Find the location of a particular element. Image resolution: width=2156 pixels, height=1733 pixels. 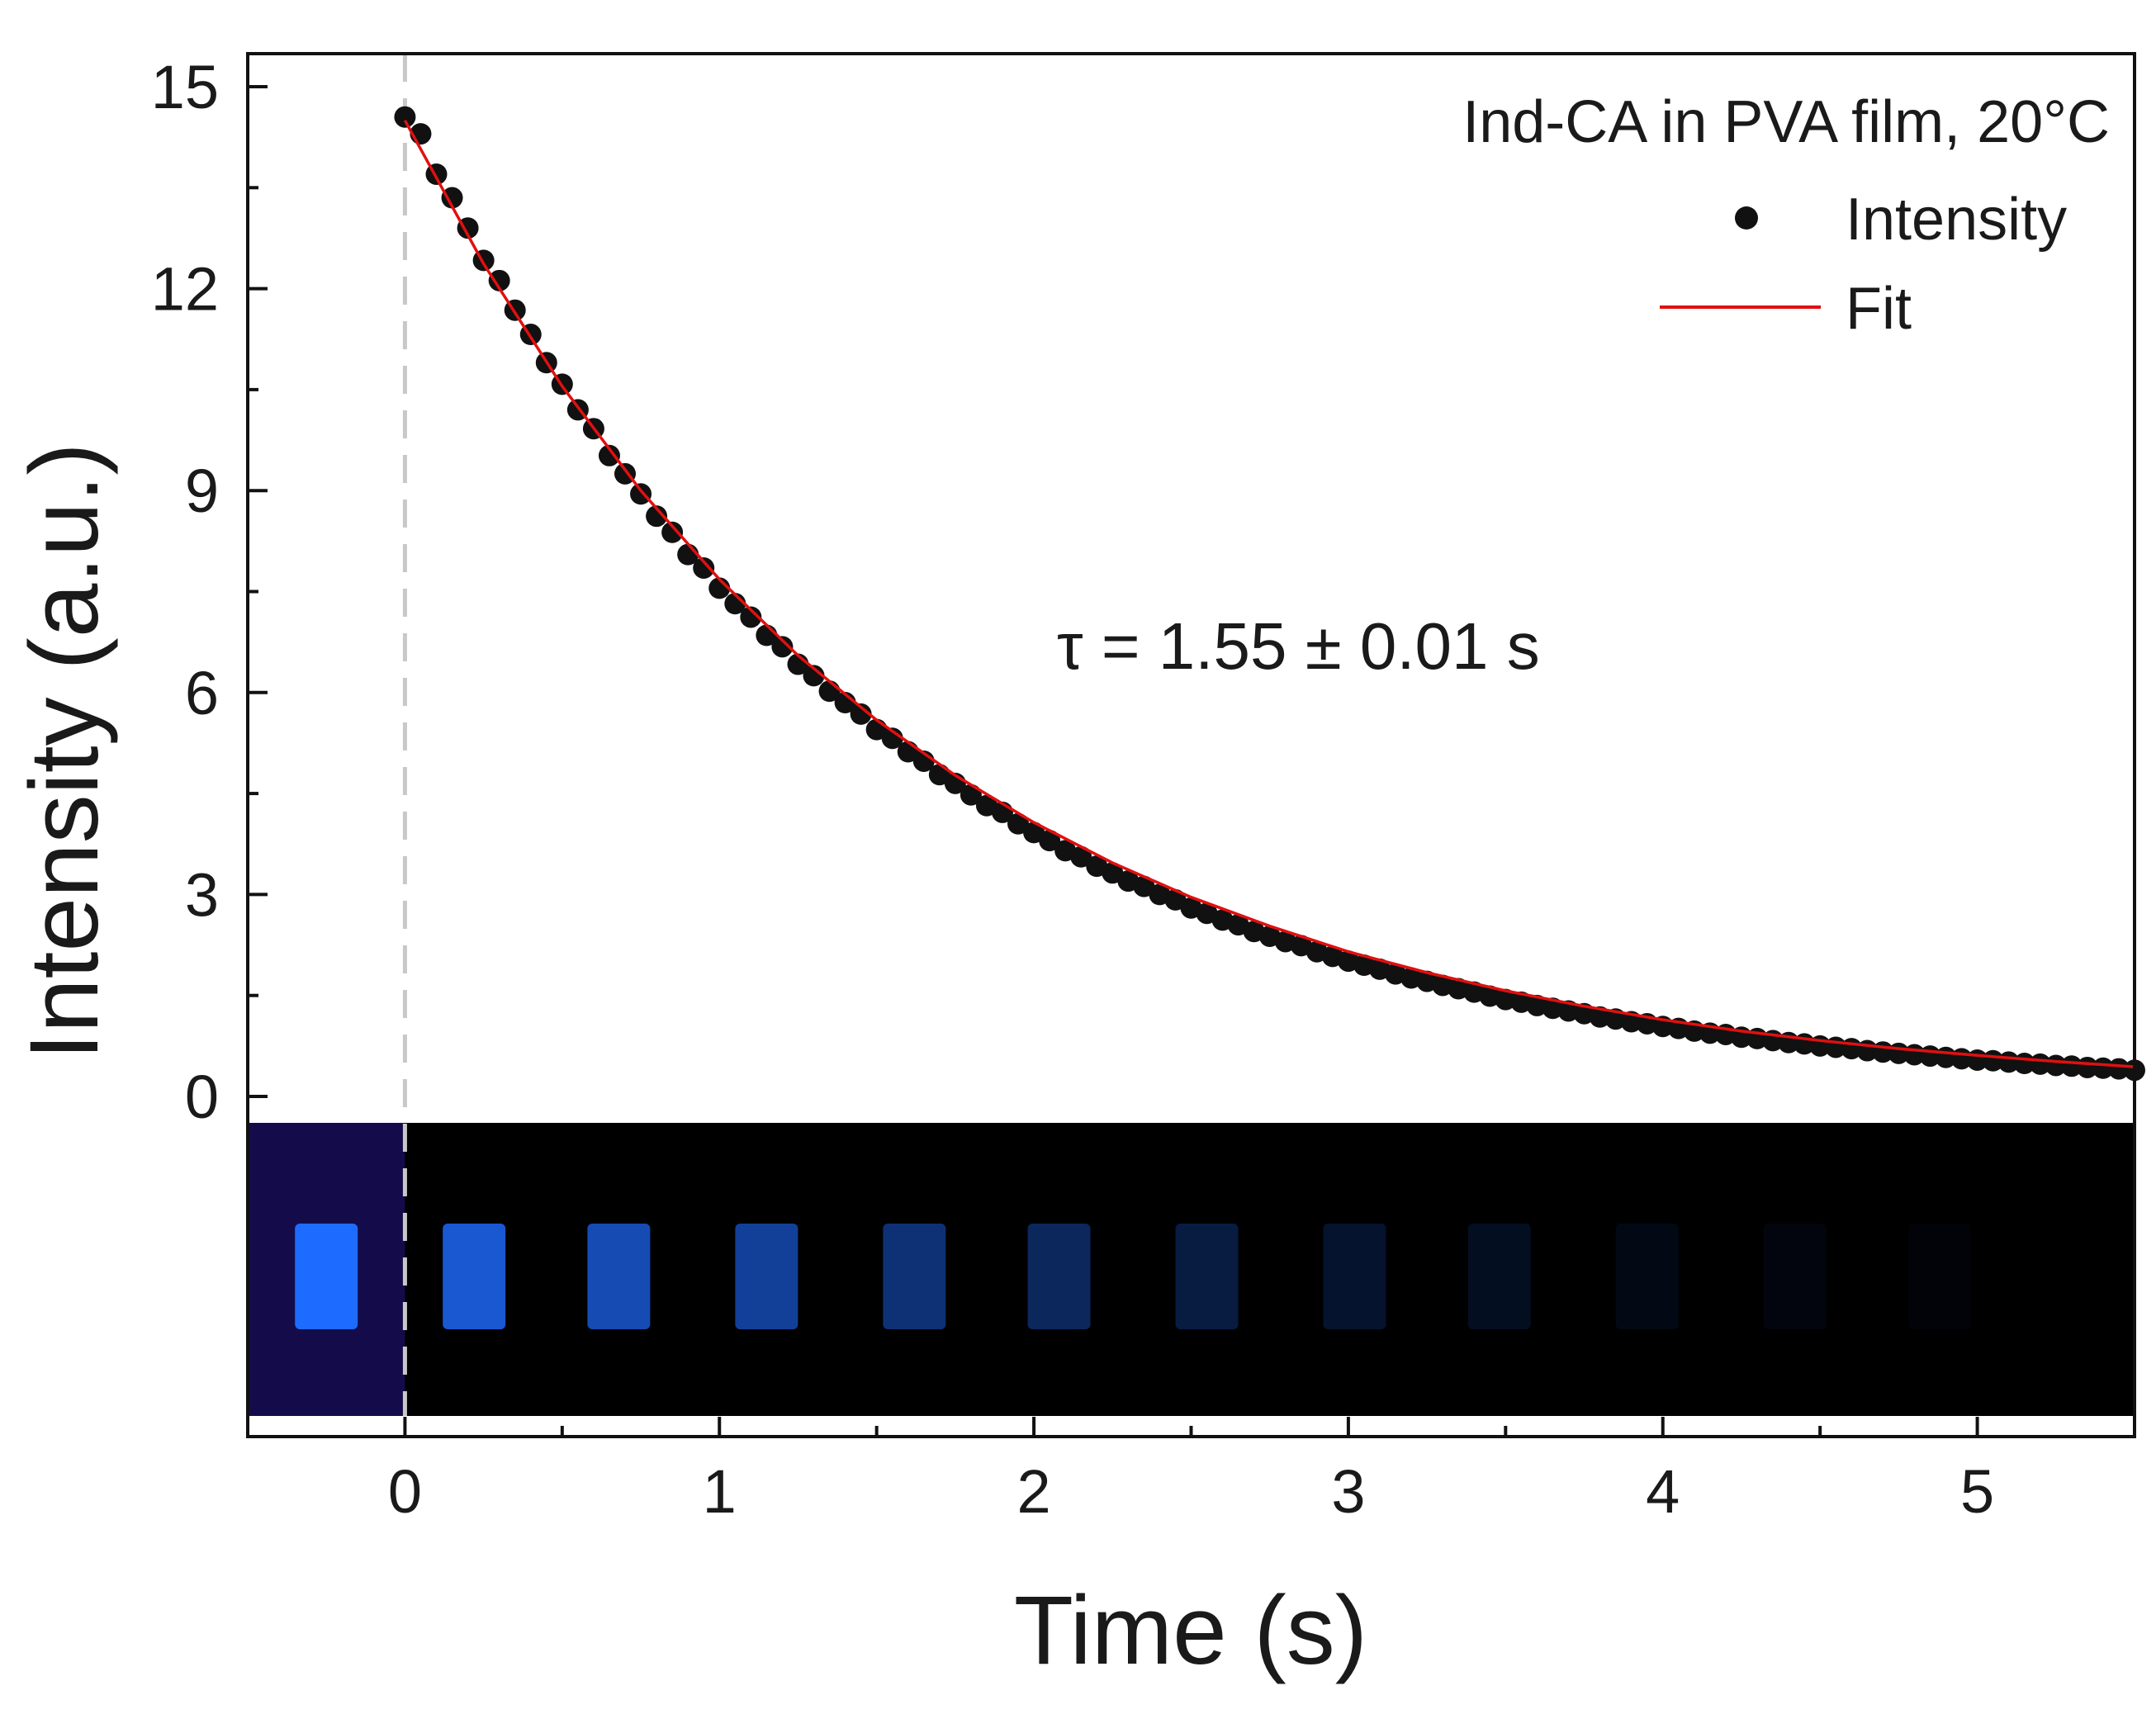

x-tick-label: 3 is located at coordinates (1348, 1491).